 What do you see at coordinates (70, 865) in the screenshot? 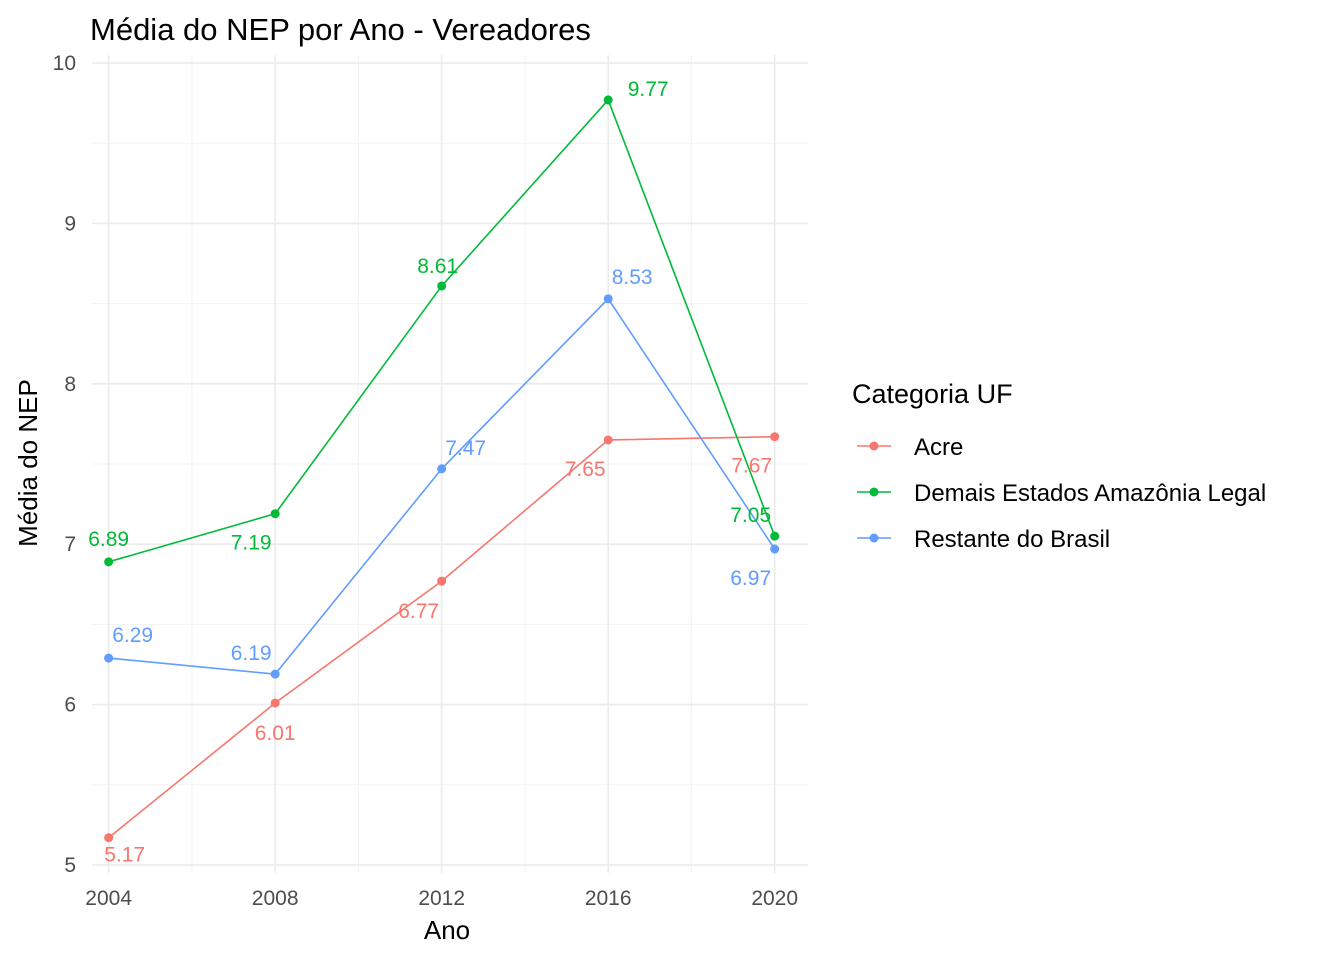
I see `y-tick-label: 5` at bounding box center [70, 865].